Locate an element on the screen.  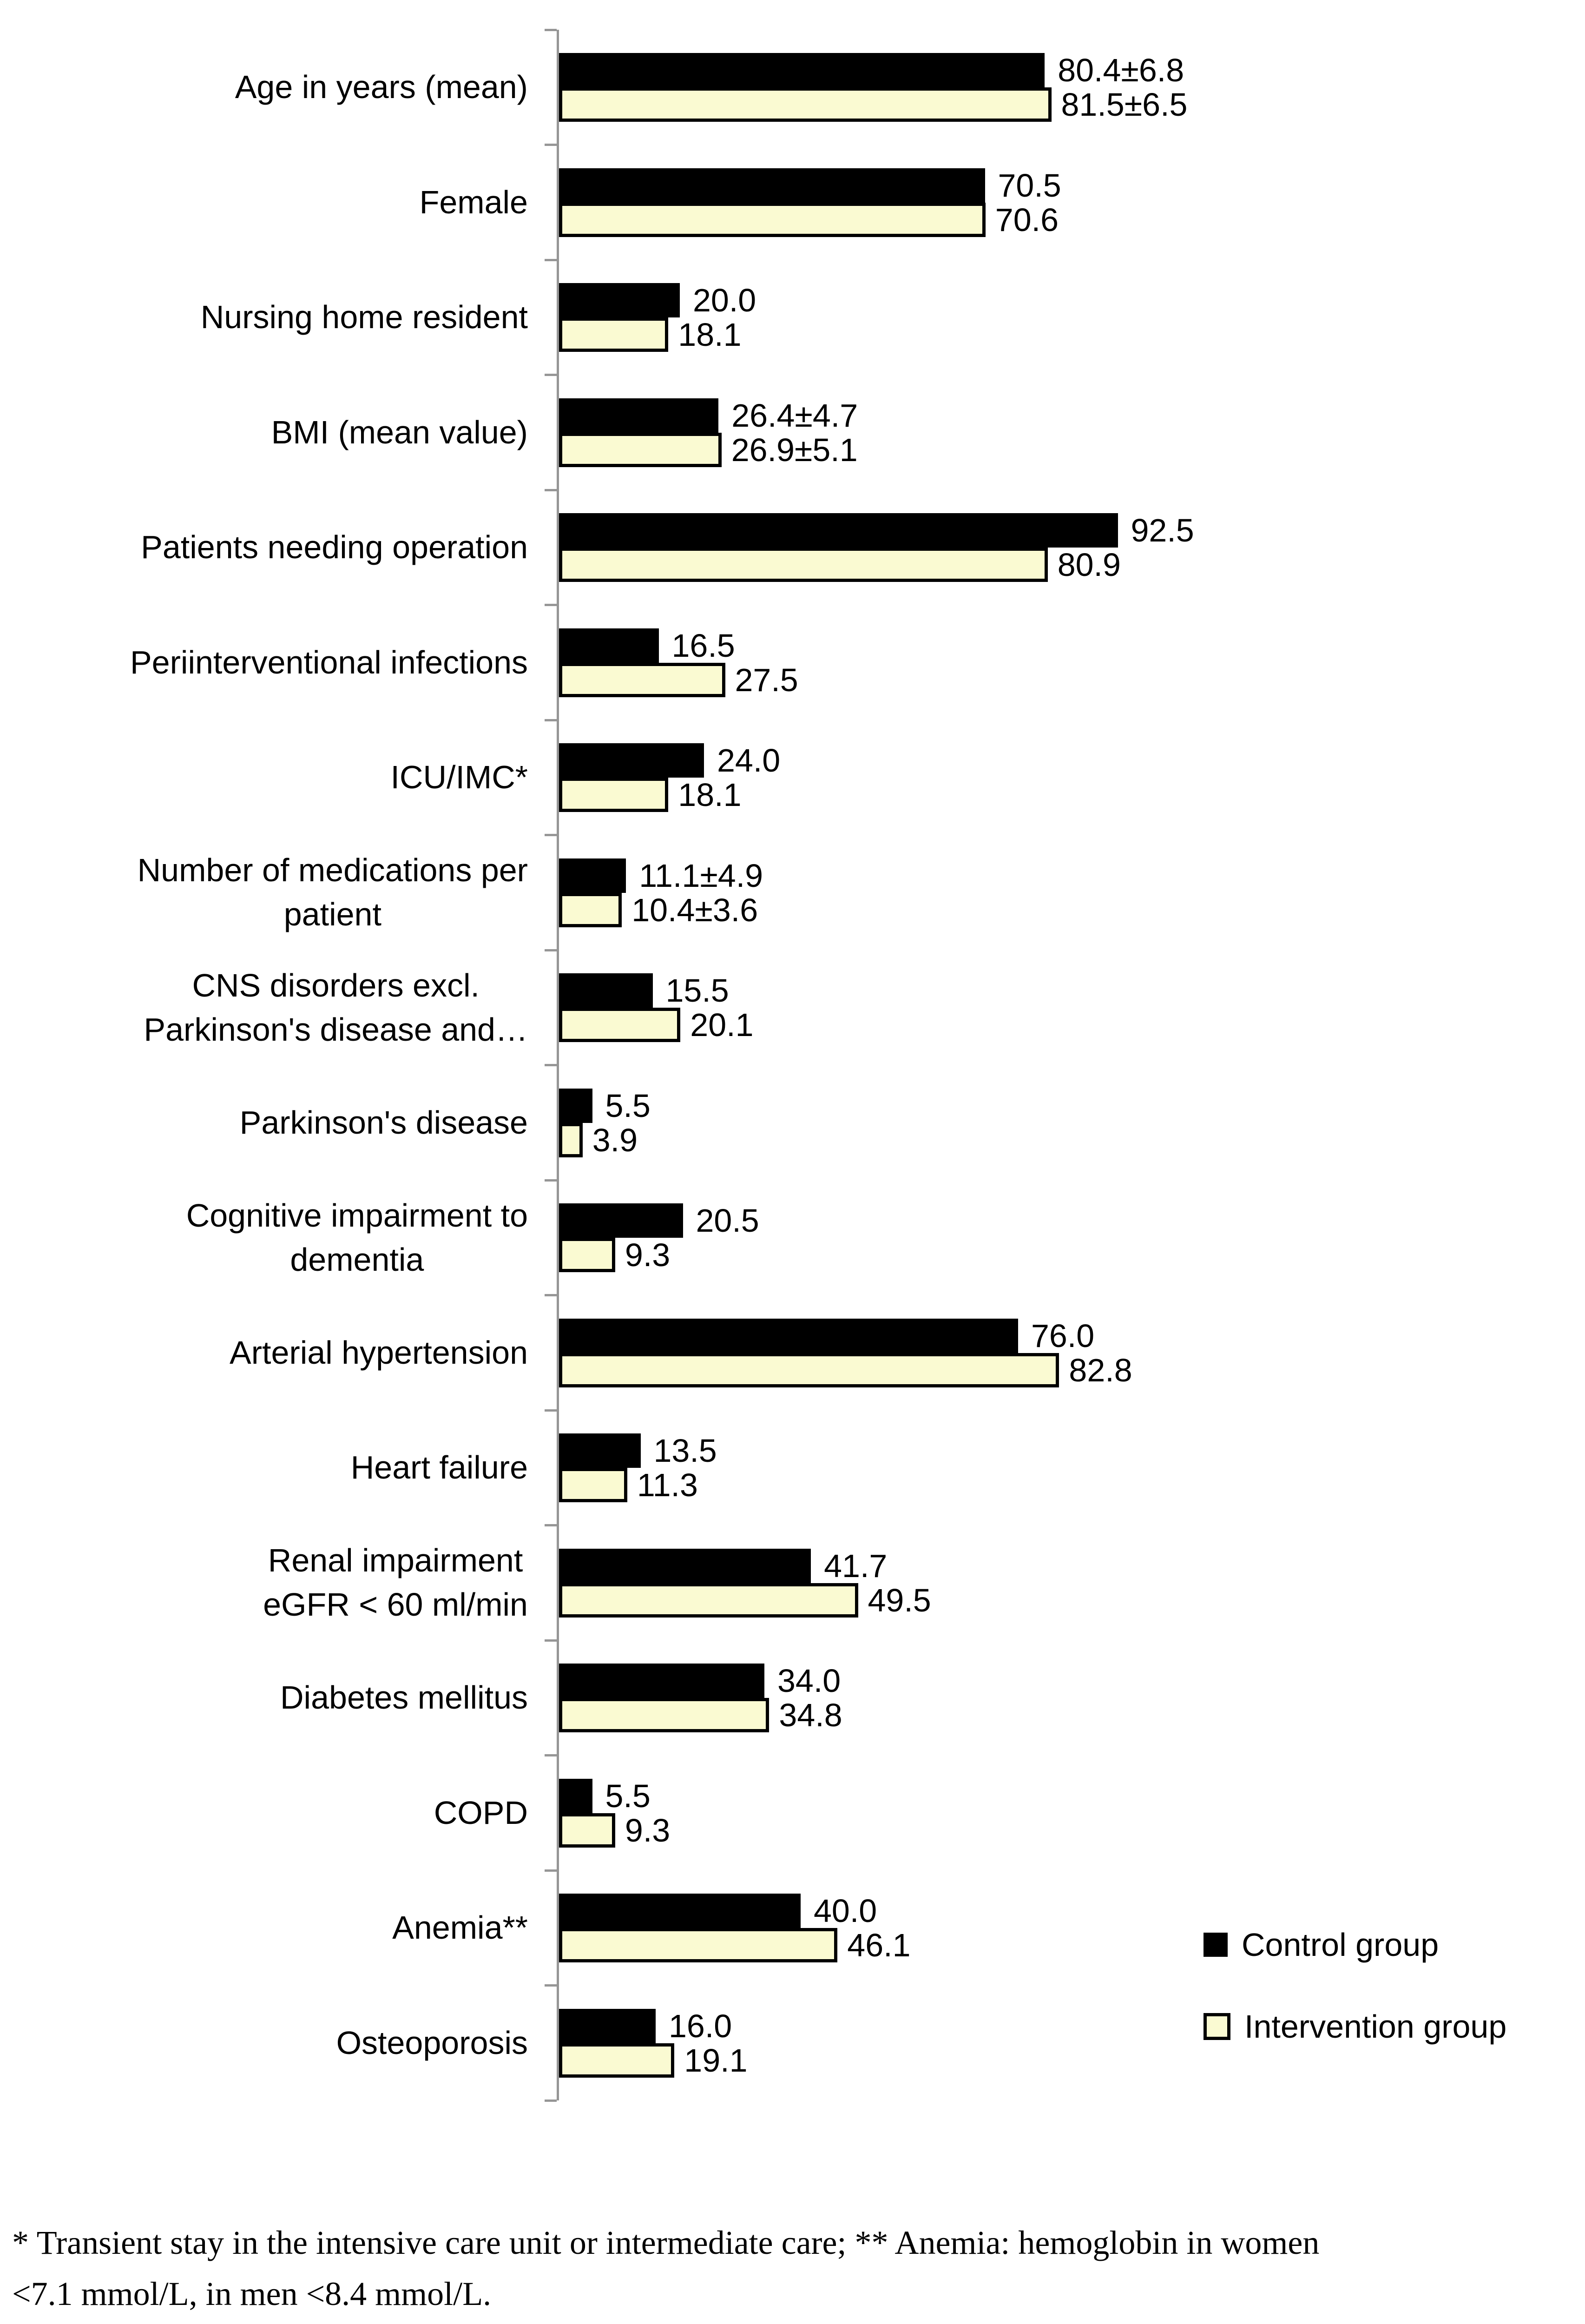
category-label: Periinterventional infections is located at coordinates (264, 662).